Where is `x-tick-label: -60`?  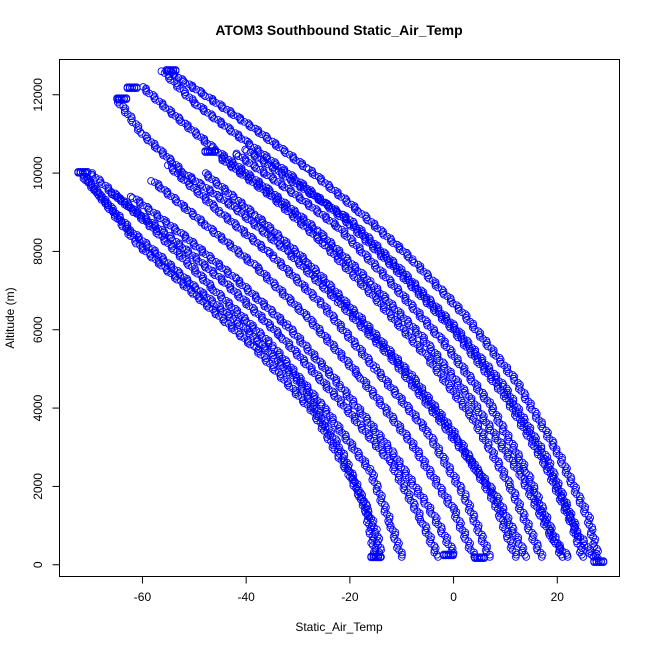 x-tick-label: -60 is located at coordinates (143, 597).